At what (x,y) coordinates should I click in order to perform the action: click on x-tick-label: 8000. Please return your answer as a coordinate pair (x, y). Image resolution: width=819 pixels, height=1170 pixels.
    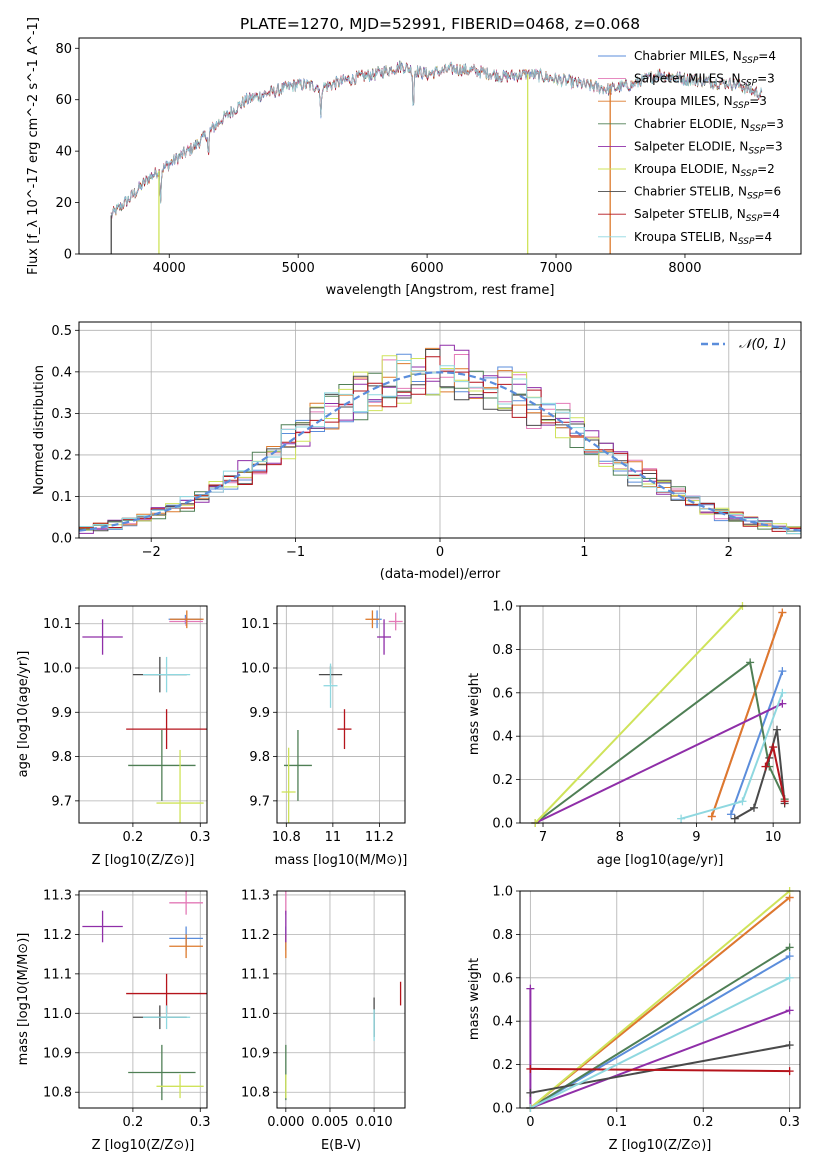
    Looking at the image, I should click on (684, 268).